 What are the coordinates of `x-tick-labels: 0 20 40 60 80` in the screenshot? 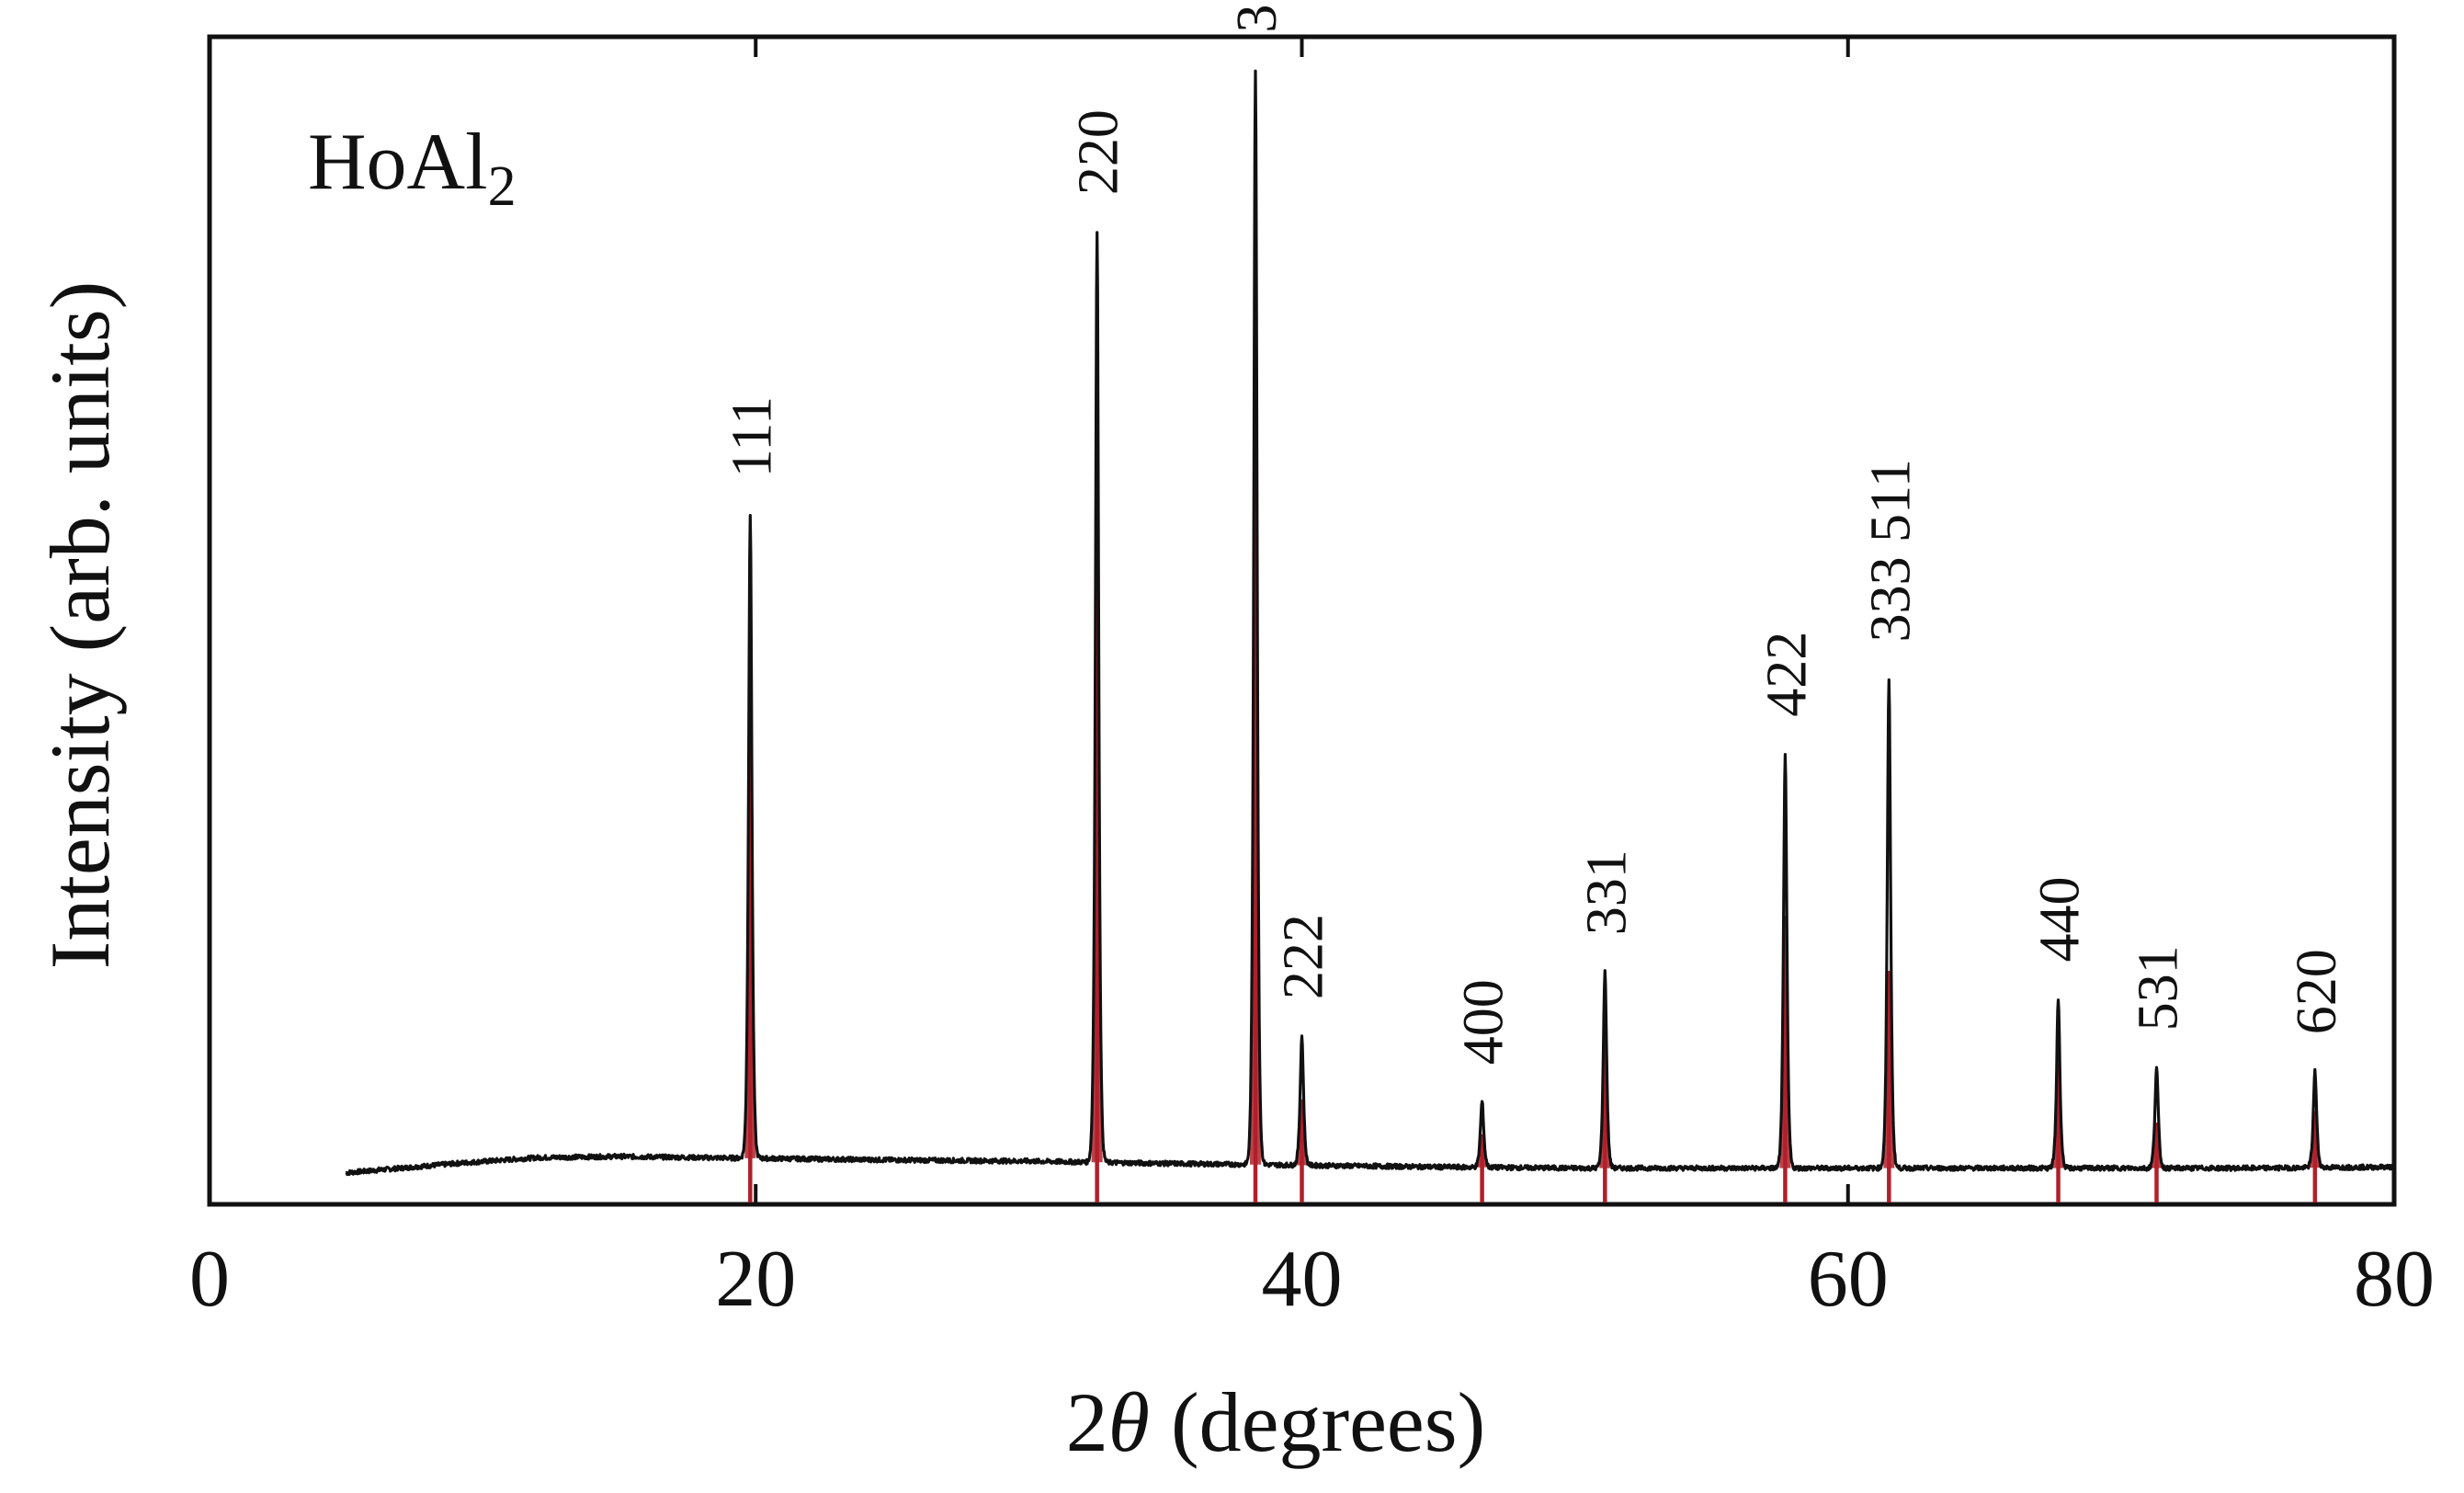 It's located at (1312, 1279).